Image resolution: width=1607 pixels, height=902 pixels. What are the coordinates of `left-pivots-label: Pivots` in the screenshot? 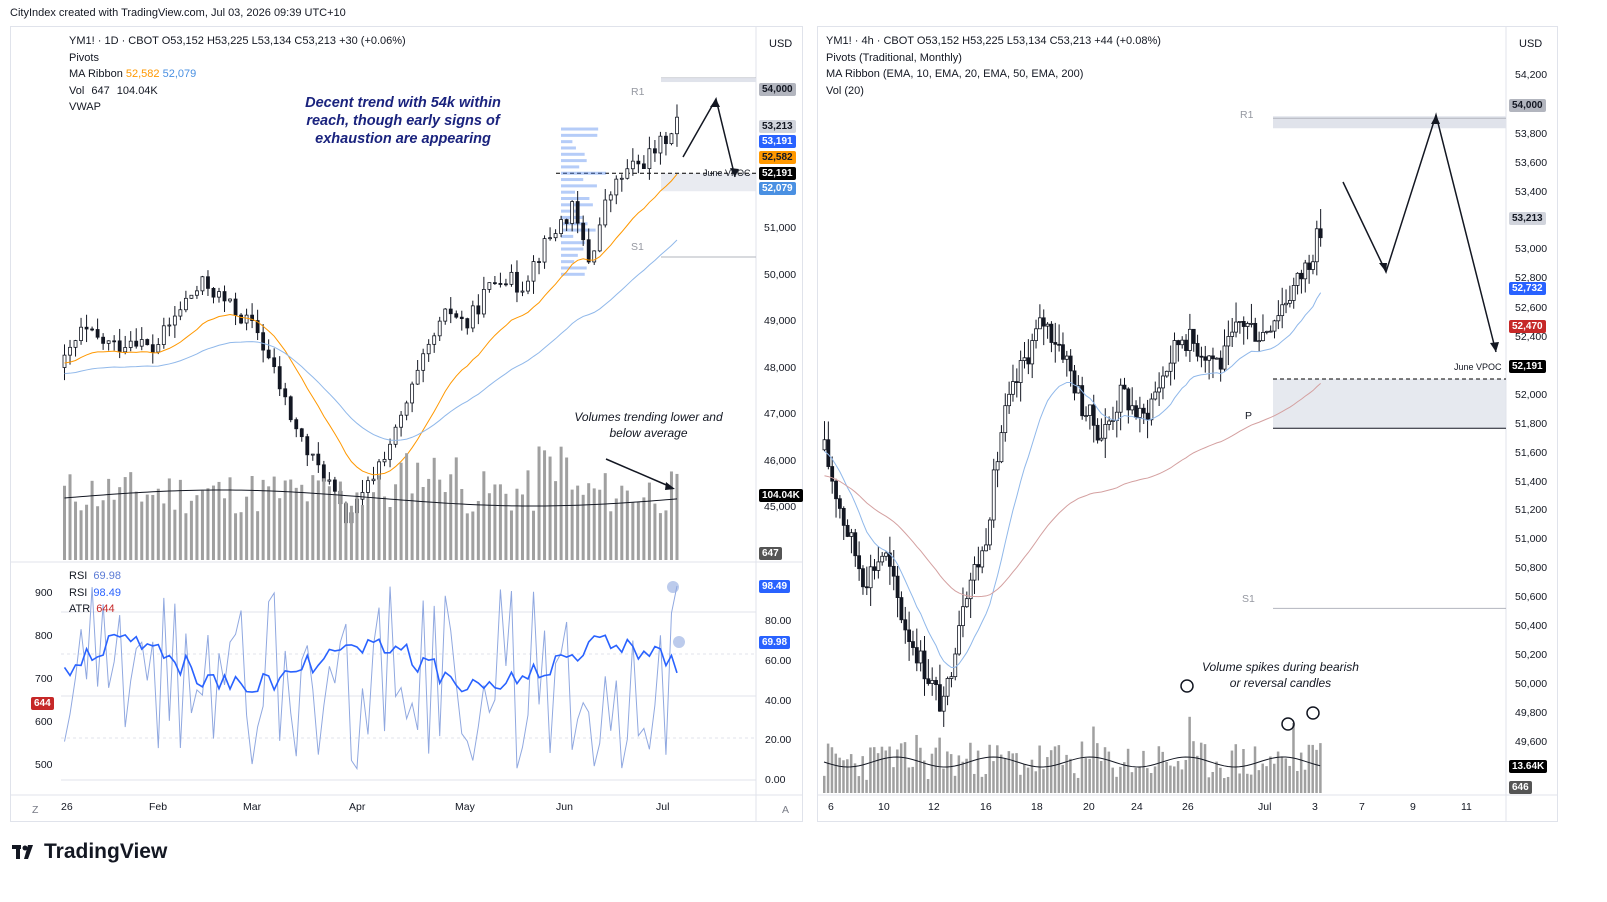 It's located at (84, 57).